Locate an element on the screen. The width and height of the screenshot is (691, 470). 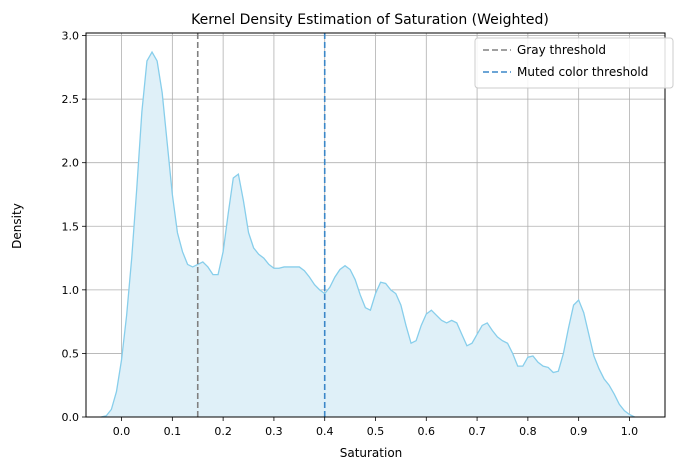
legend-box is located at coordinates (574, 63).